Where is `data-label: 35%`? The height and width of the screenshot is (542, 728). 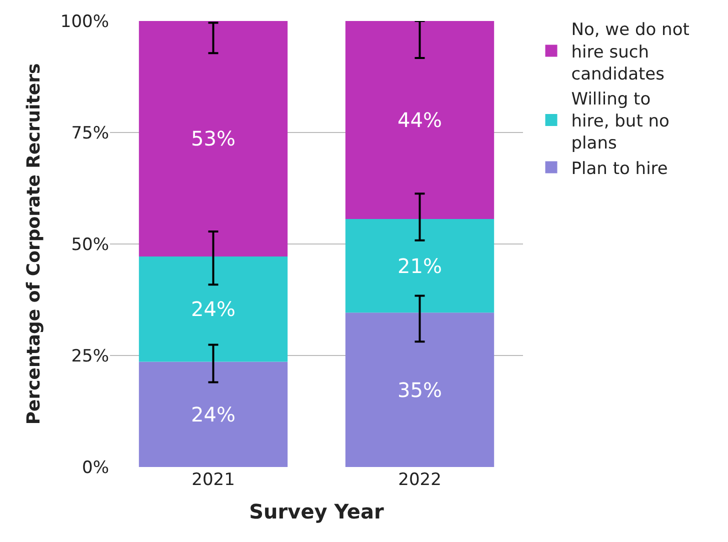 data-label: 35% is located at coordinates (420, 390).